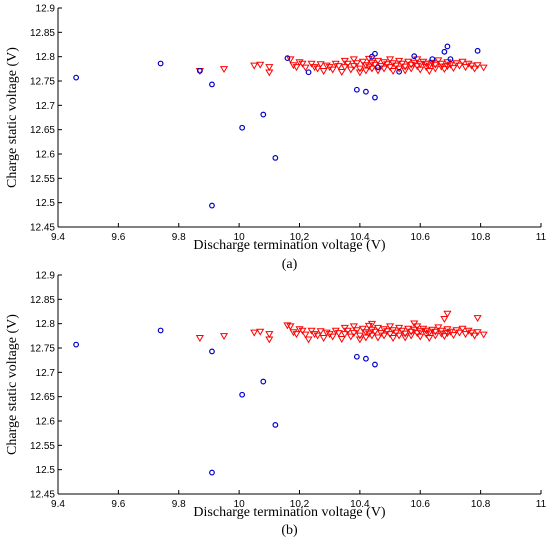 This screenshot has width=550, height=538. I want to click on x-tick-label: 9.4, so click(58, 504).